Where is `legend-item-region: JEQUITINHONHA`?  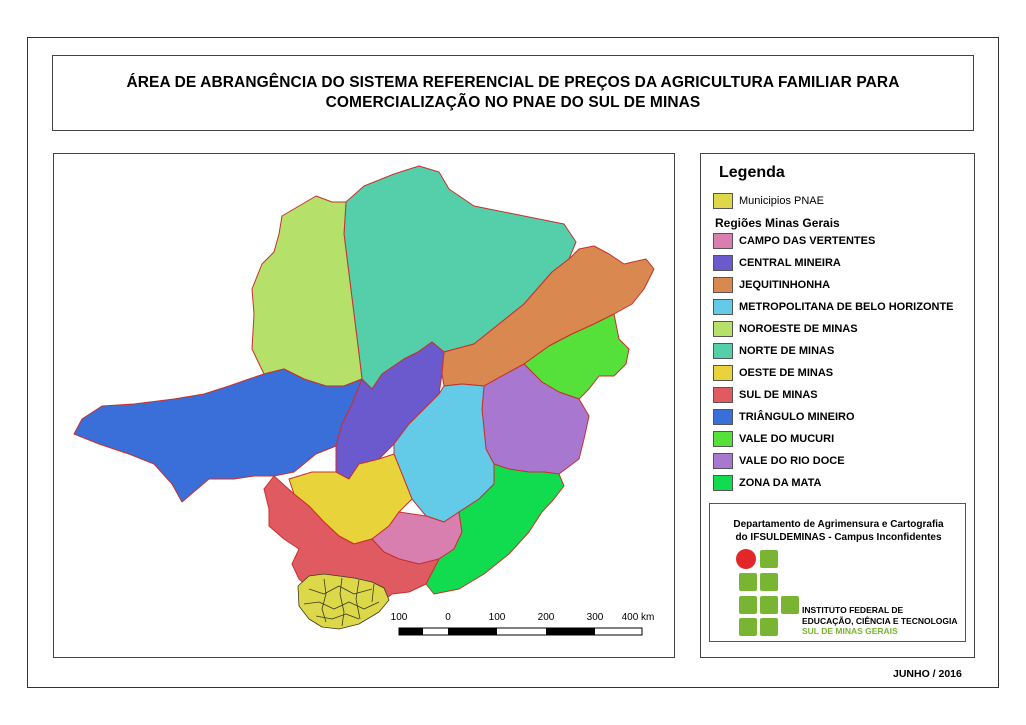
legend-item-region: JEQUITINHONHA is located at coordinates (771, 285).